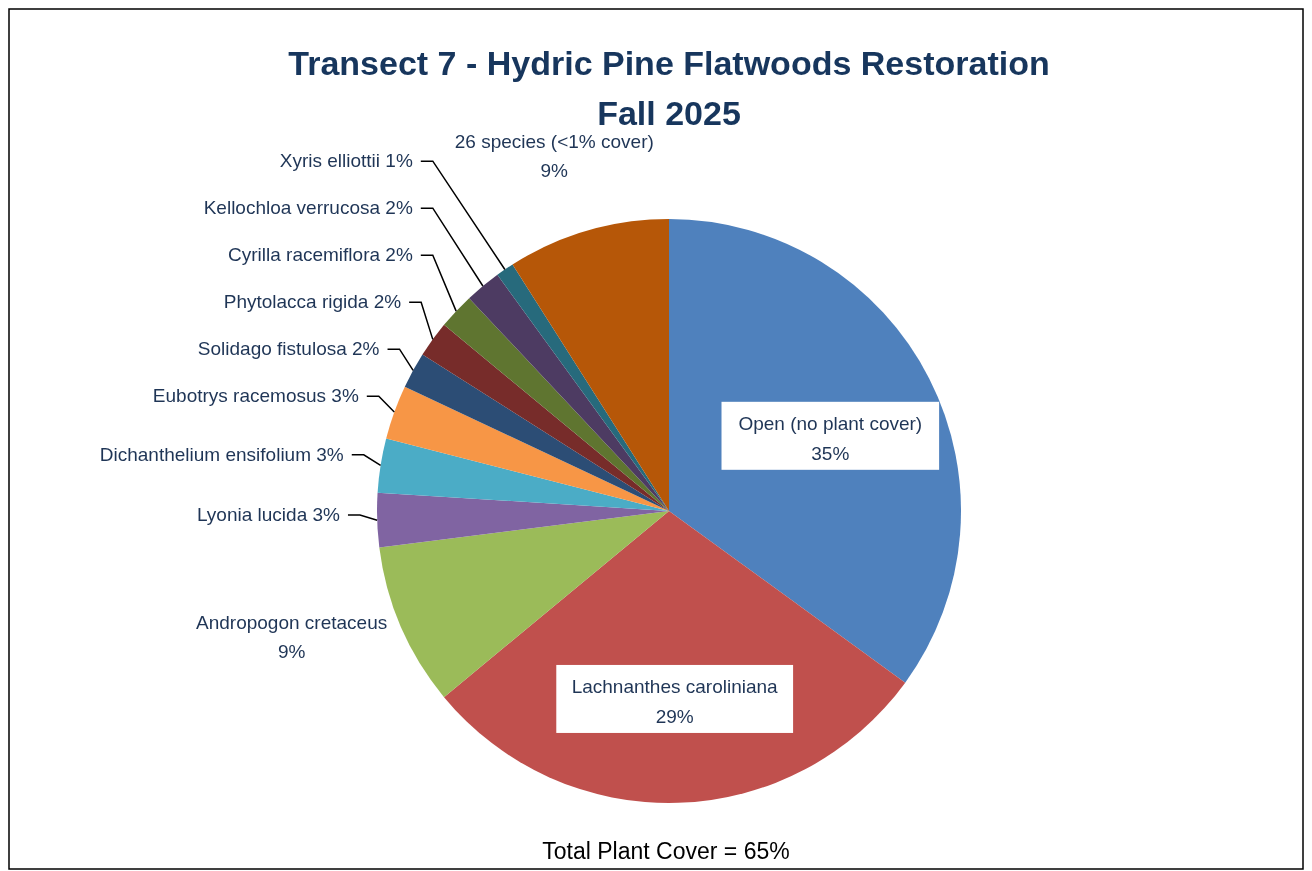  I want to click on slice-label: Open (no plant cover), so click(830, 423).